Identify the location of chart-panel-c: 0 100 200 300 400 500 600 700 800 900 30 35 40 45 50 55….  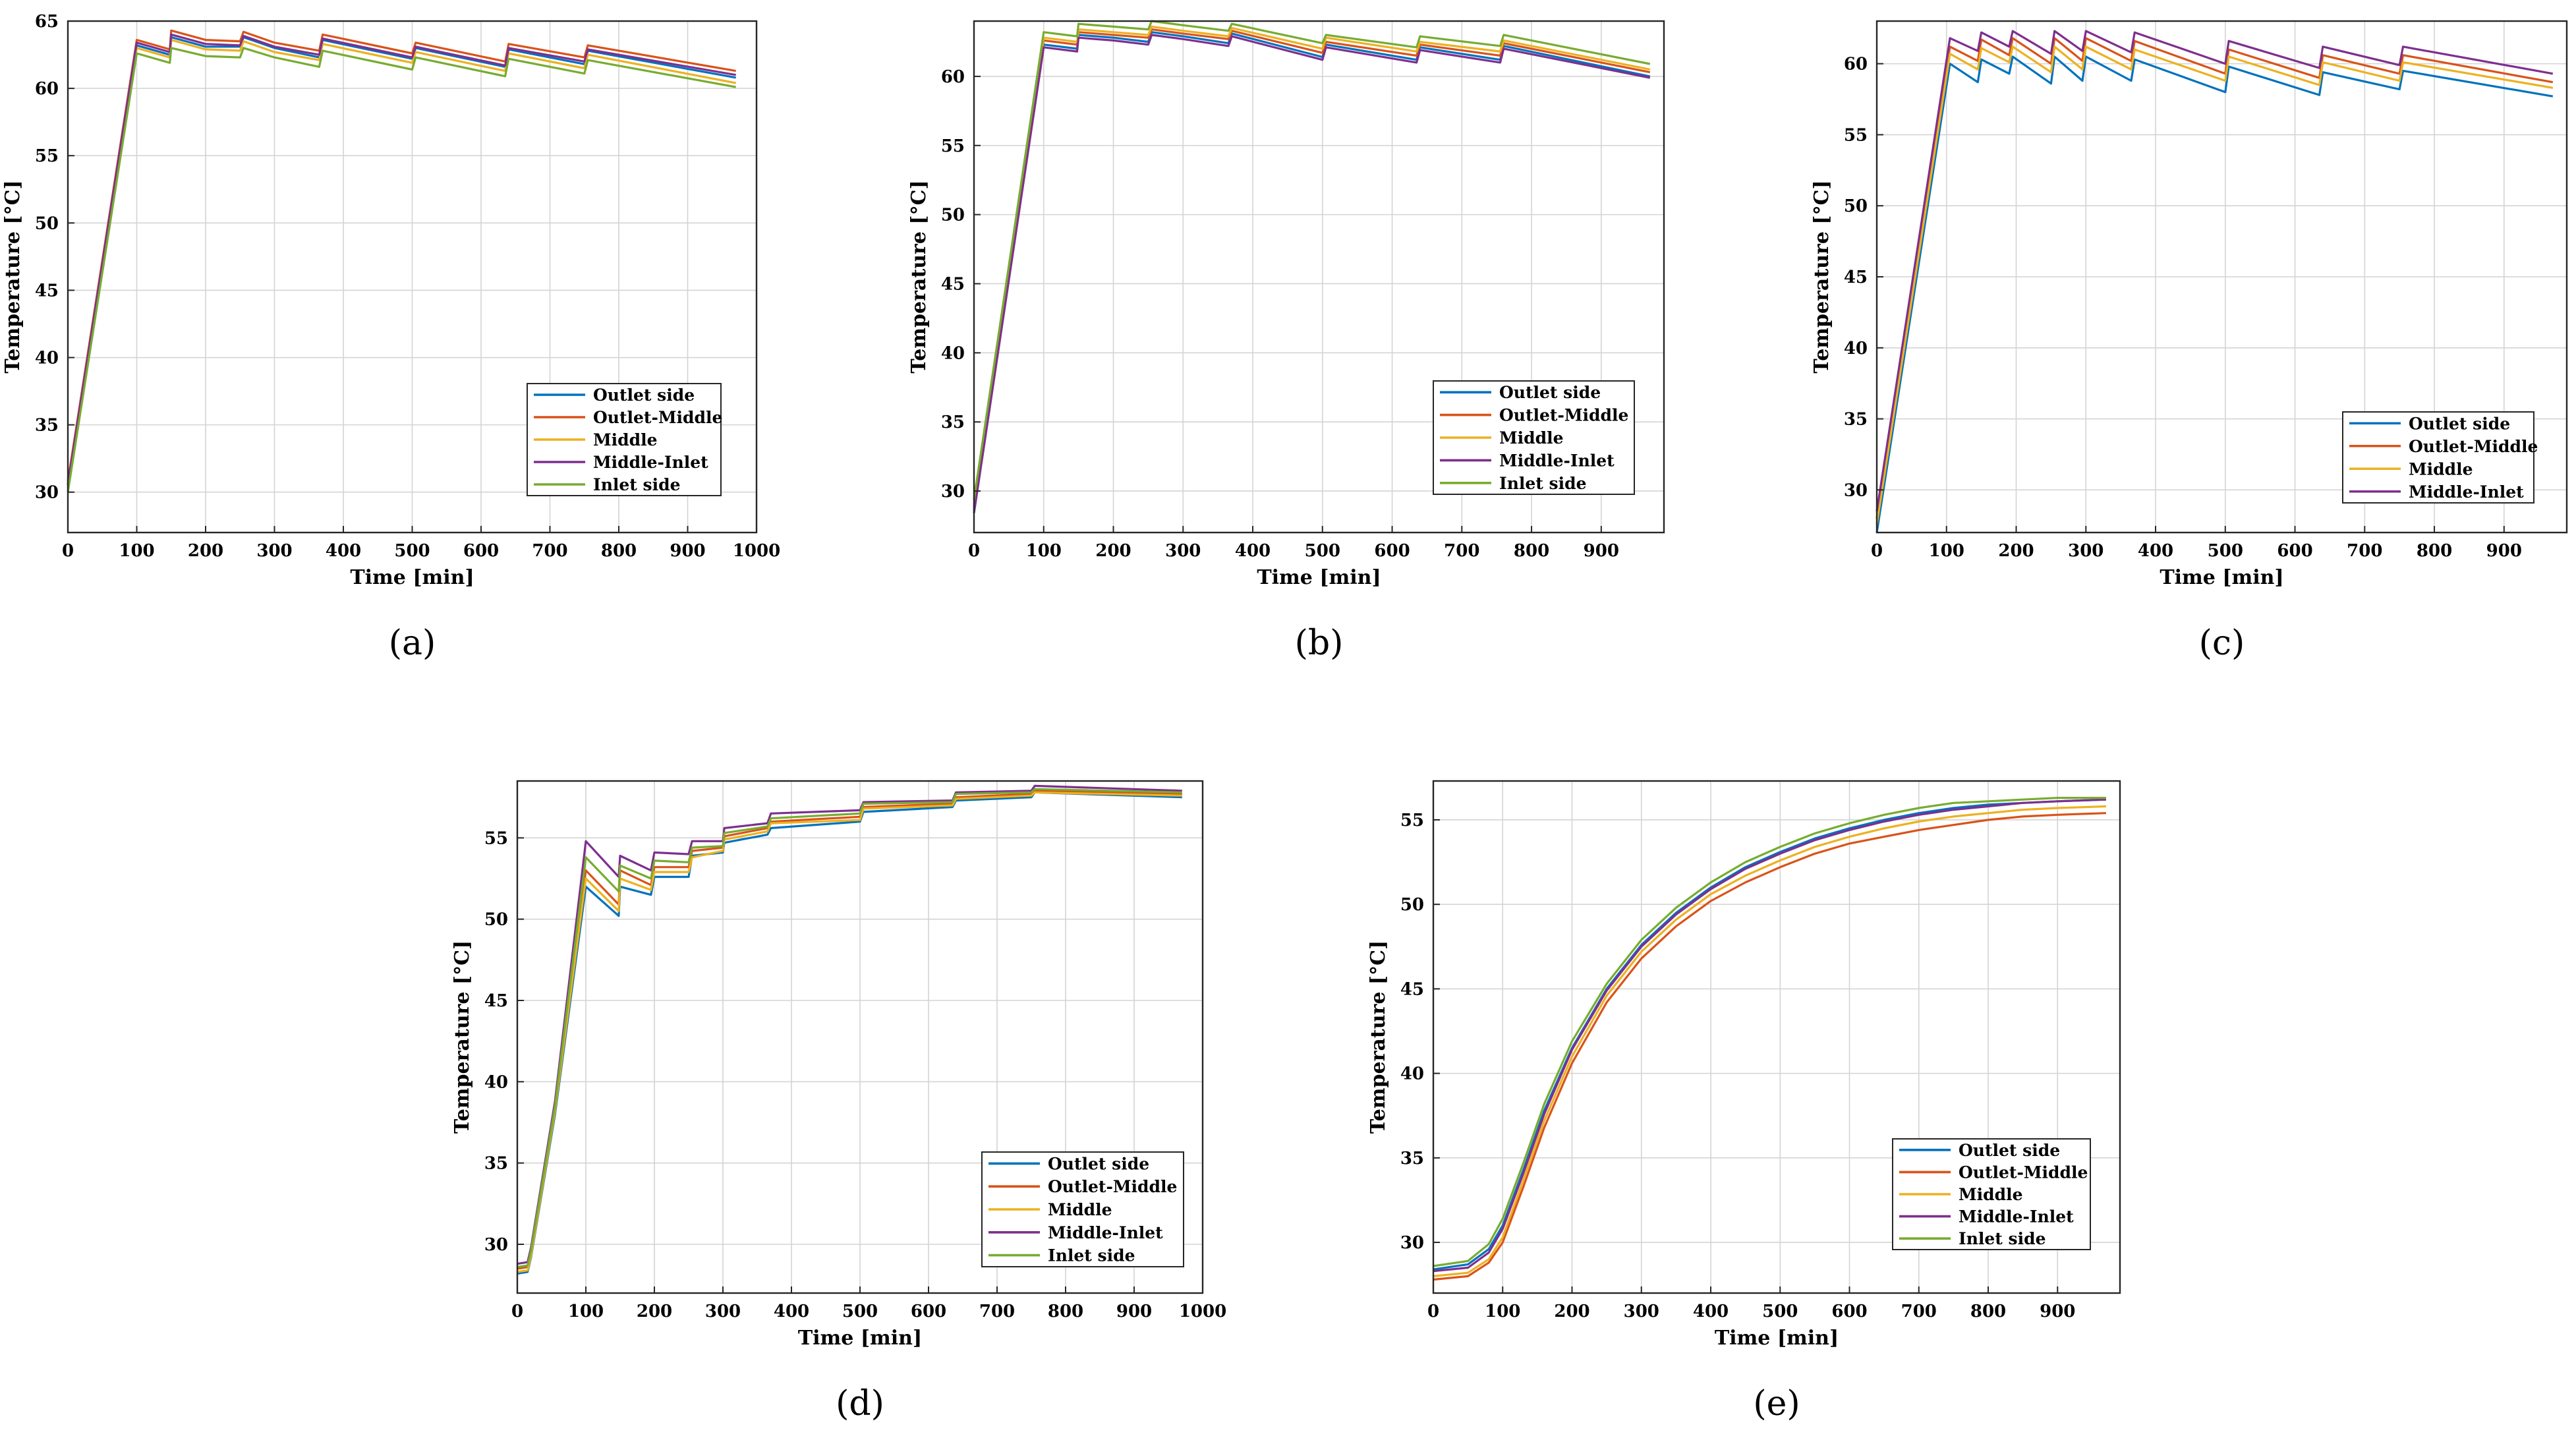
(2189, 341).